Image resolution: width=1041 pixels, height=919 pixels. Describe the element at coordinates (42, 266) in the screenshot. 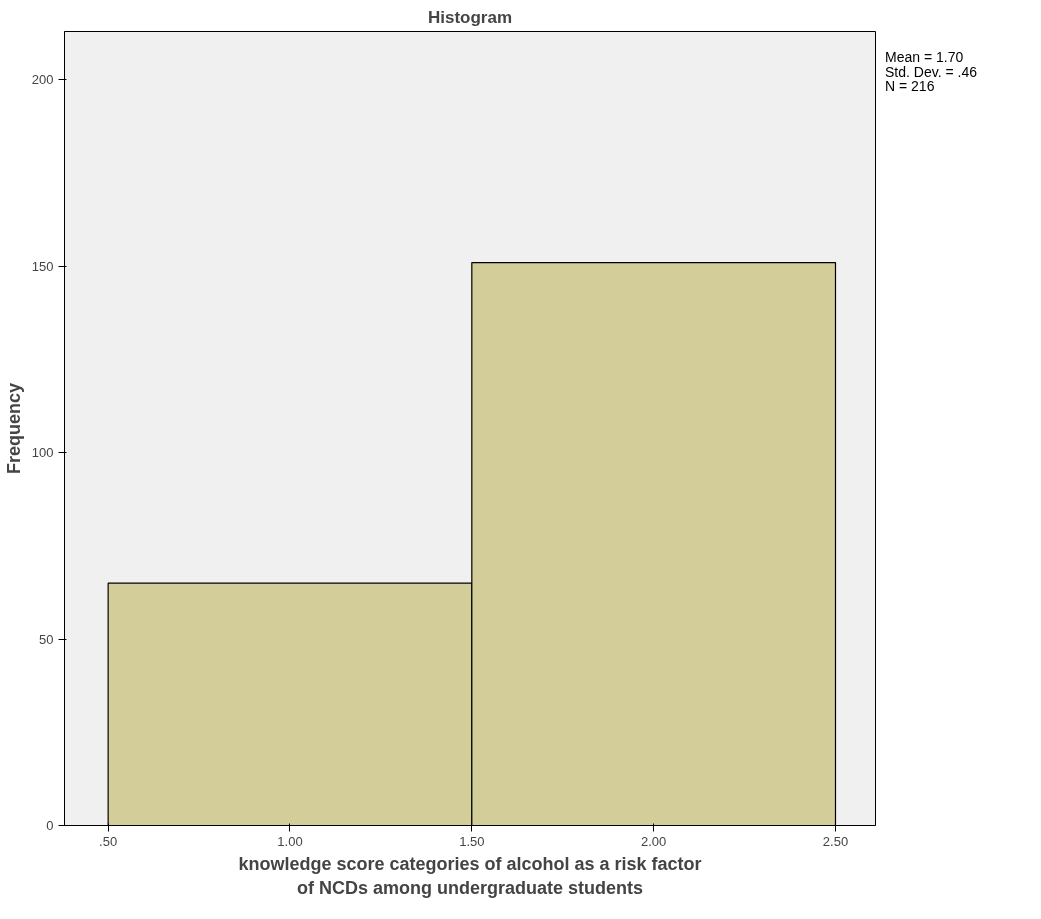

I see `y-tick-label: 150` at that location.